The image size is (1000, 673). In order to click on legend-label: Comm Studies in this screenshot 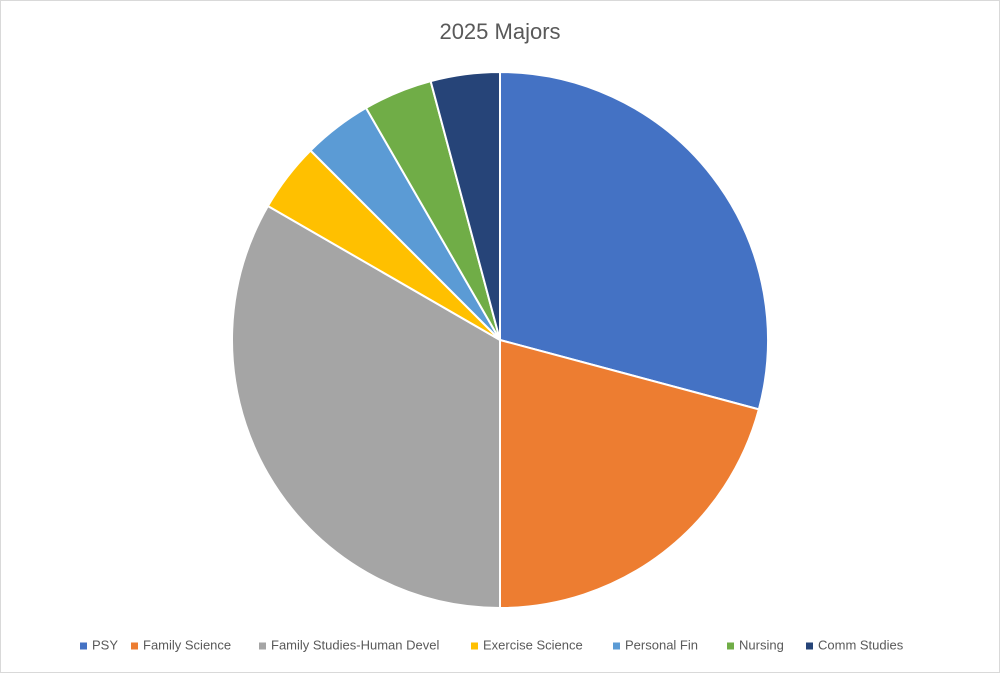, I will do `click(861, 644)`.